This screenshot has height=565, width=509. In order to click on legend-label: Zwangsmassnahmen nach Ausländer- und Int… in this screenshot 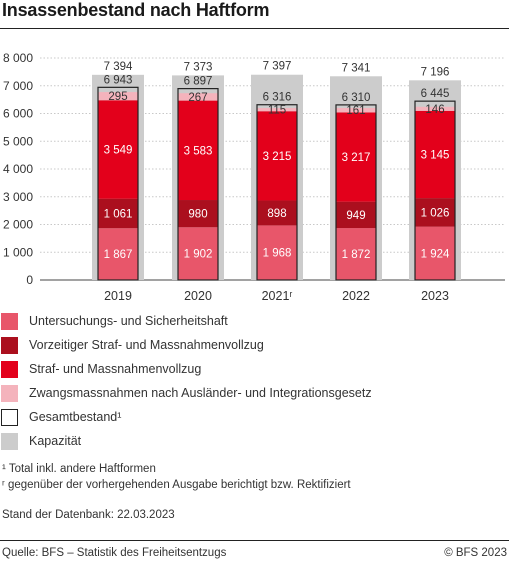, I will do `click(200, 393)`.